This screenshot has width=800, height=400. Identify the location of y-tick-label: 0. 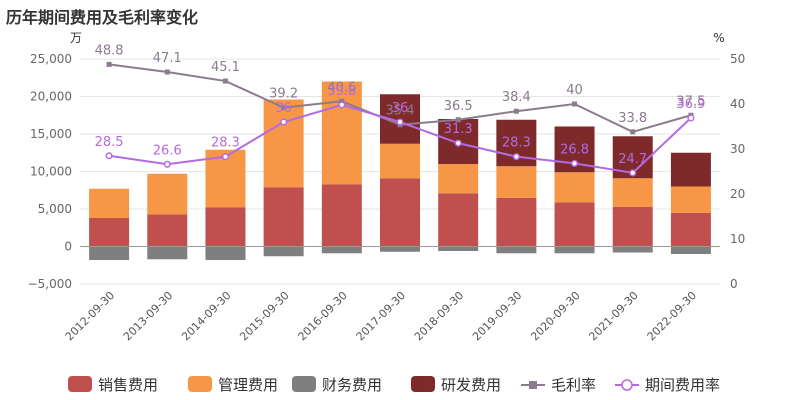
(68, 247).